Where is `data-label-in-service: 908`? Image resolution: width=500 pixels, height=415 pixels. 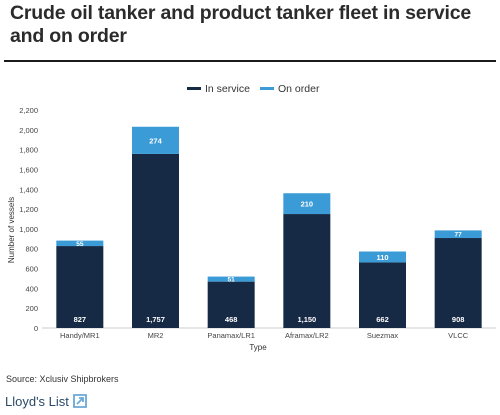 data-label-in-service: 908 is located at coordinates (458, 319).